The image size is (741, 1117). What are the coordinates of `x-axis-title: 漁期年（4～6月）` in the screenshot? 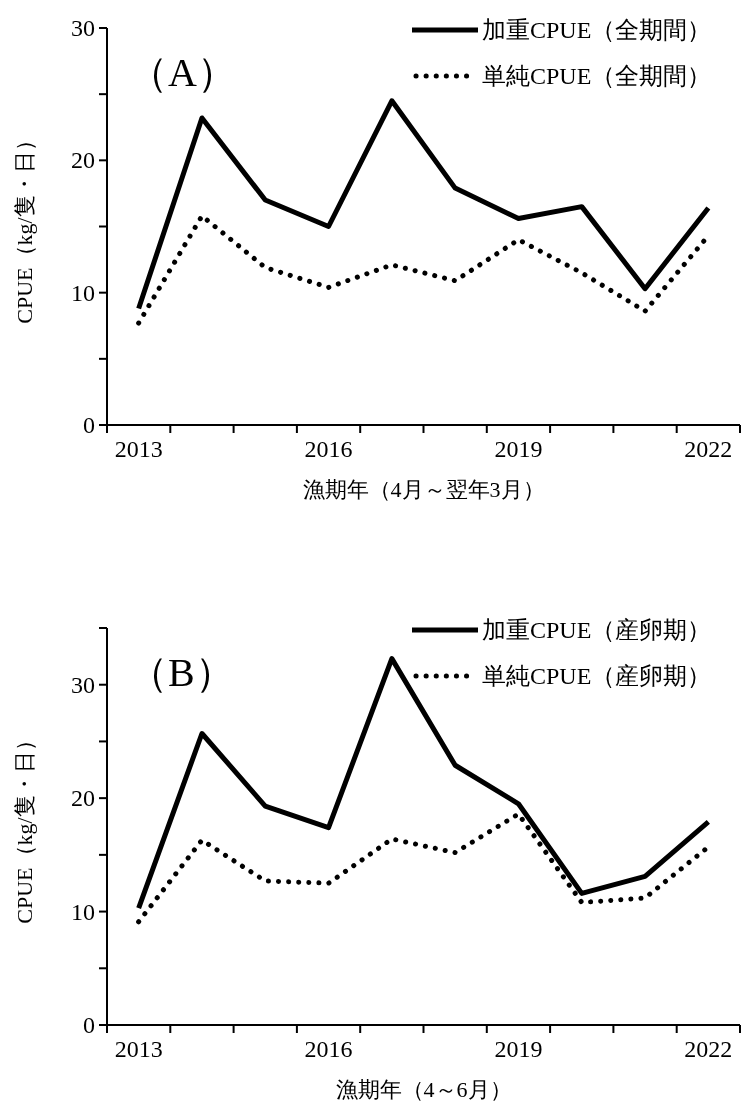 It's located at (423, 1089).